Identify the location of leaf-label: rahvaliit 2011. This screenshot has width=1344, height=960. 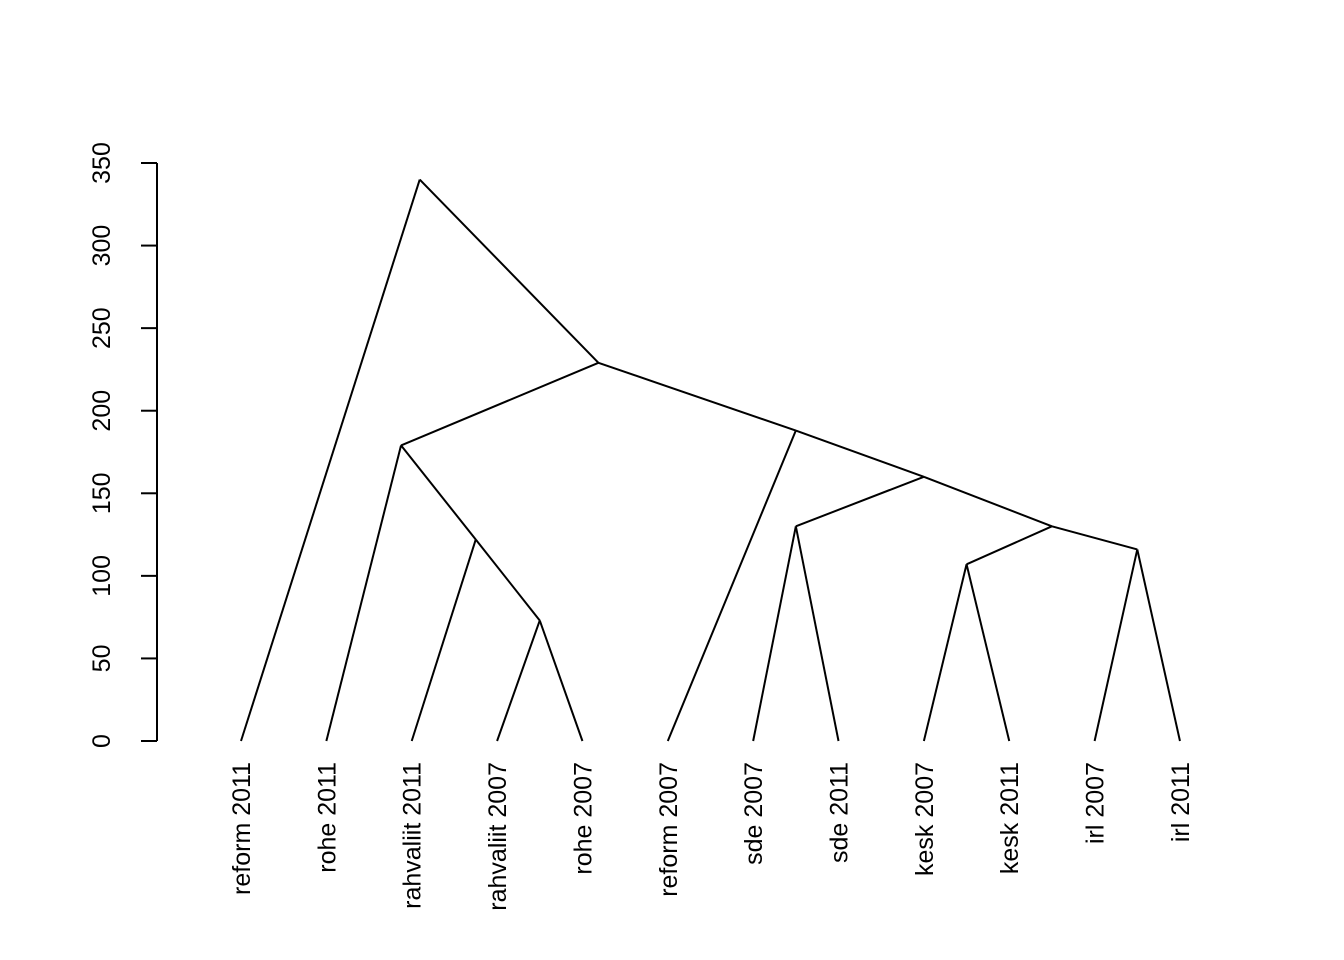
(413, 835).